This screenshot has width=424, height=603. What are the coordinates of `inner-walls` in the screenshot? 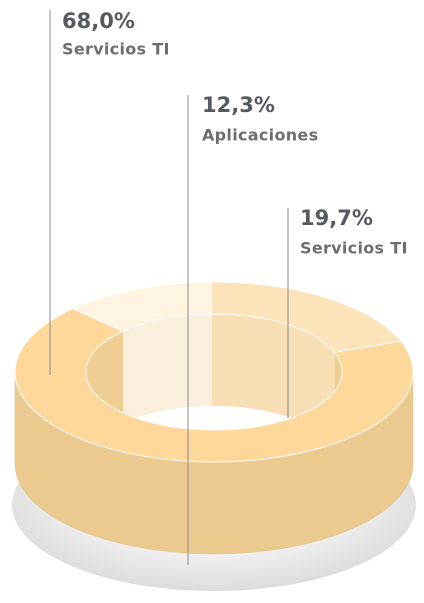 It's located at (214, 372).